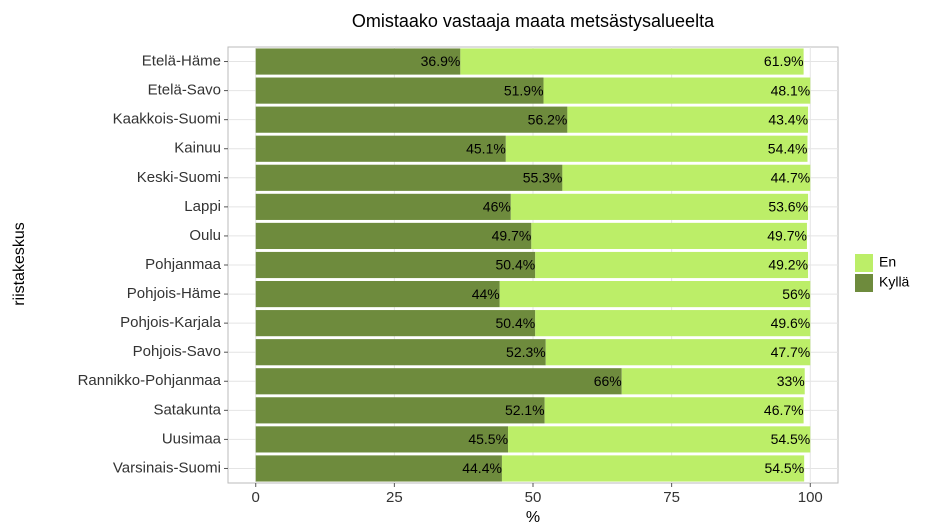  Describe the element at coordinates (205, 235) in the screenshot. I see `y-tick-label: Oulu` at that location.